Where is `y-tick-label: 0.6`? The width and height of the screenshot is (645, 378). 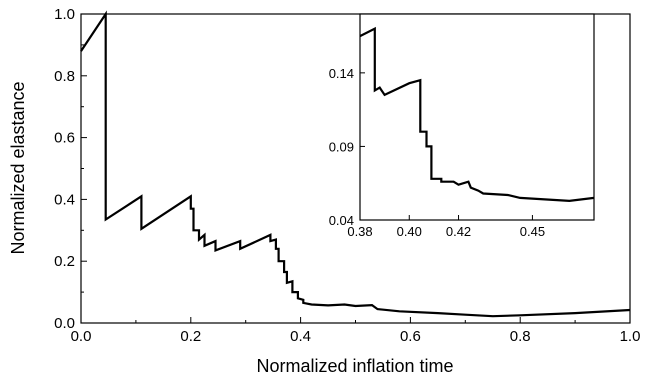 y-tick-label: 0.6 is located at coordinates (64, 138).